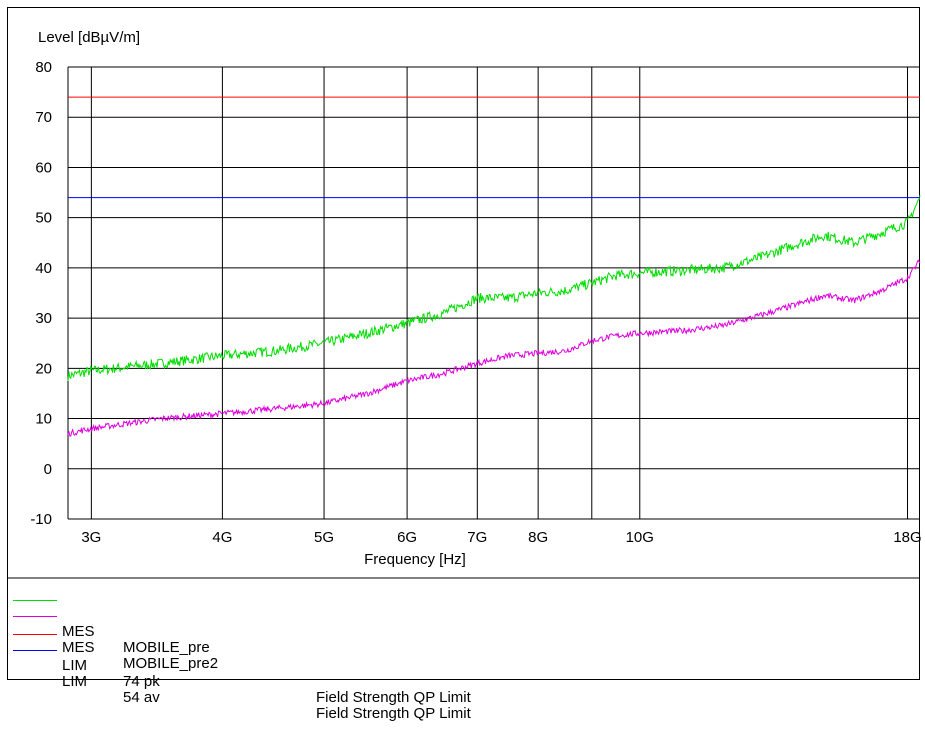 The width and height of the screenshot is (925, 738). What do you see at coordinates (43, 167) in the screenshot?
I see `y-tick-label: 60` at bounding box center [43, 167].